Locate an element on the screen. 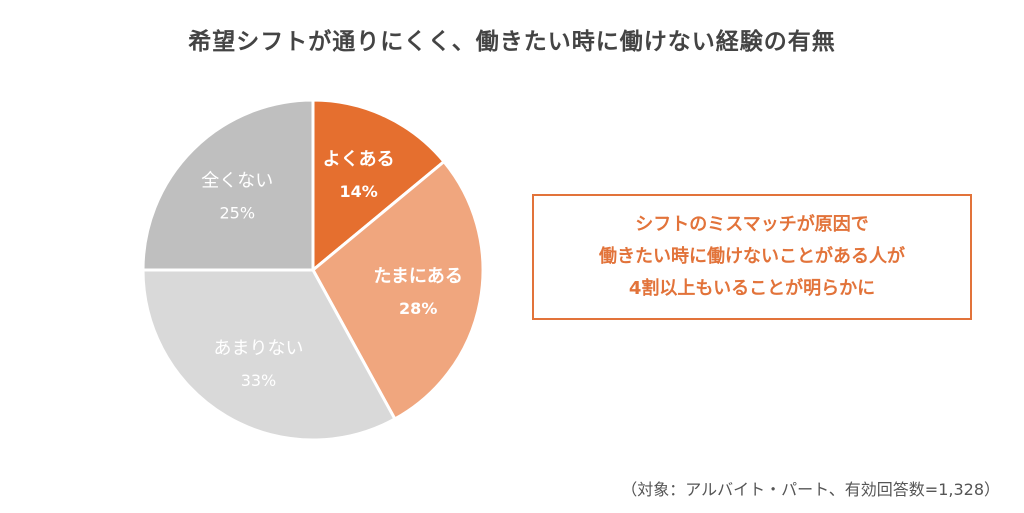  slice-label-1: たまにある is located at coordinates (417, 276).